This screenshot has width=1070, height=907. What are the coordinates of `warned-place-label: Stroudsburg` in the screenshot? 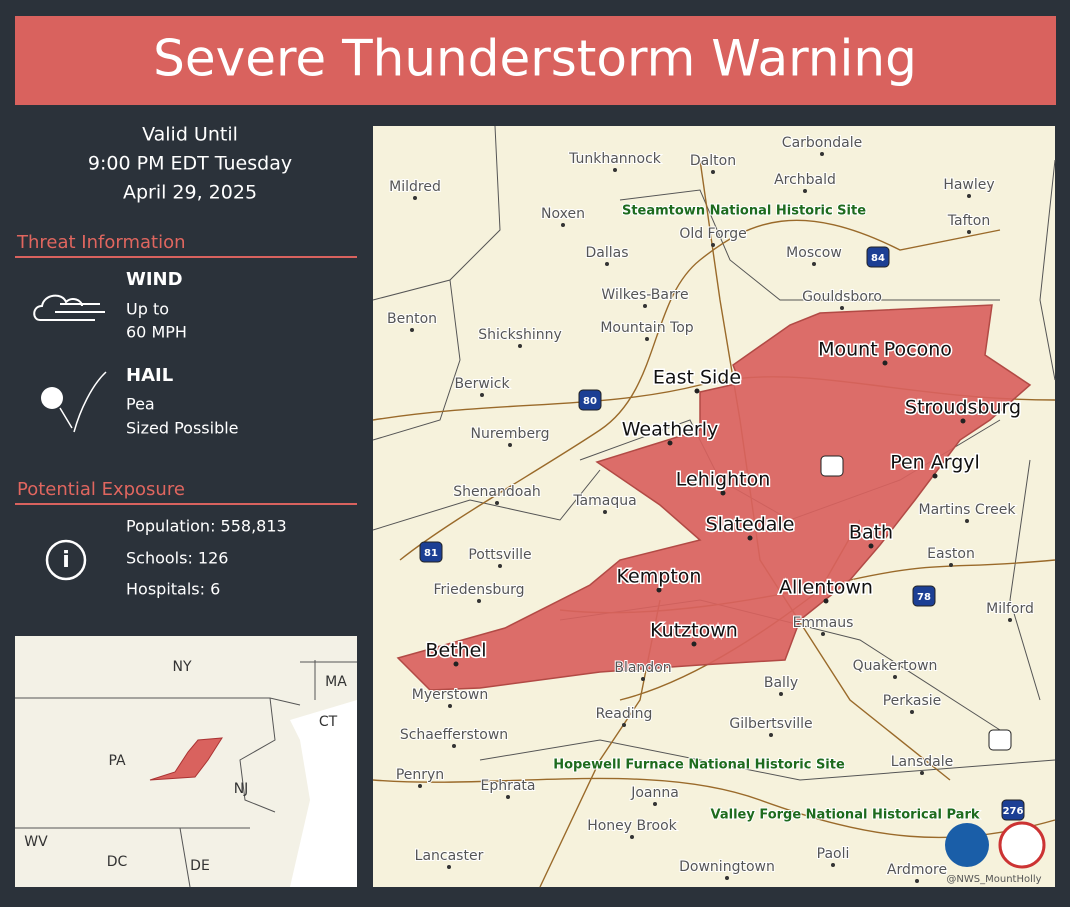 It's located at (963, 408).